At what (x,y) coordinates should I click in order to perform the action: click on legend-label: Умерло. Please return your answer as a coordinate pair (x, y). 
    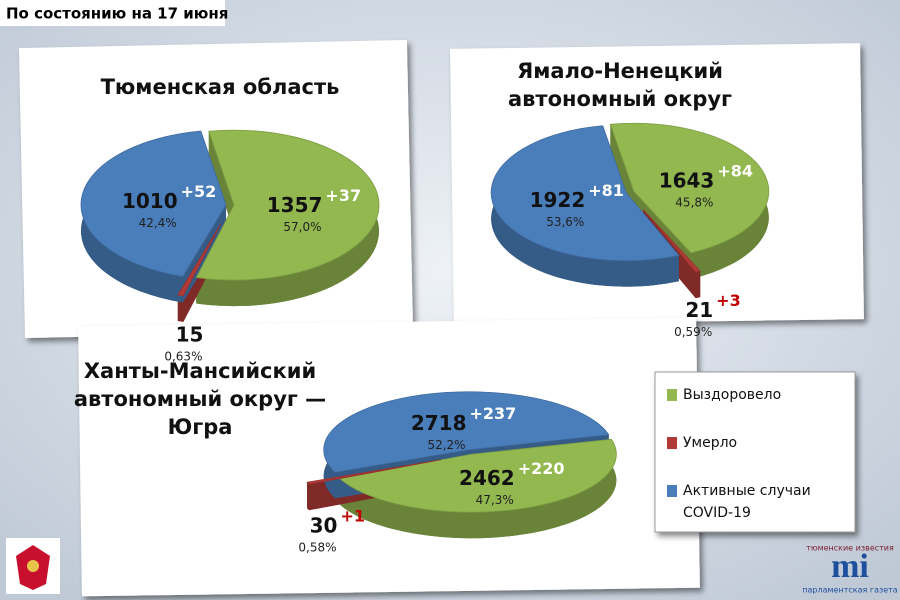
    Looking at the image, I should click on (710, 443).